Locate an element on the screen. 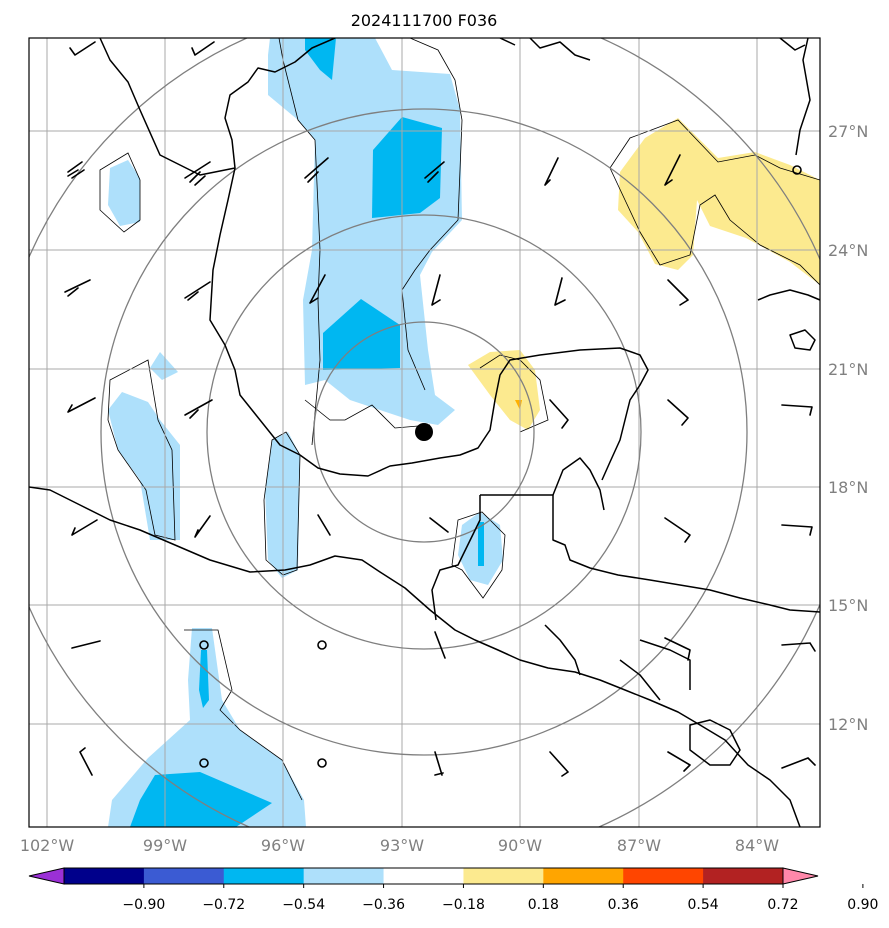 The image size is (889, 928). negative-fill-west-north is located at coordinates (124, 193).